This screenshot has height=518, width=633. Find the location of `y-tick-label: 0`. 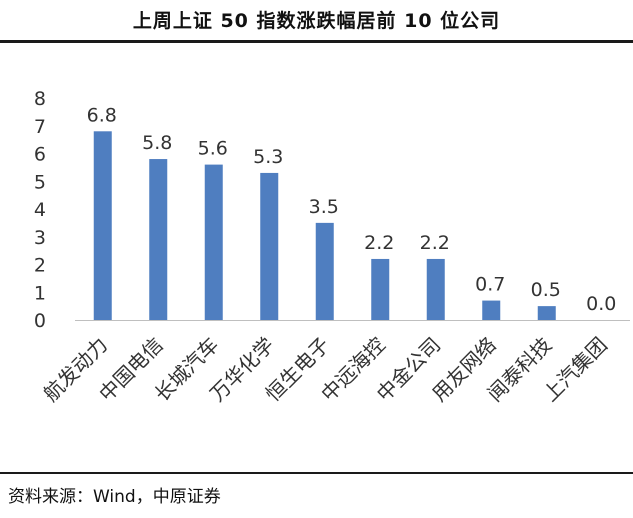

y-tick-label: 0 is located at coordinates (40, 321).